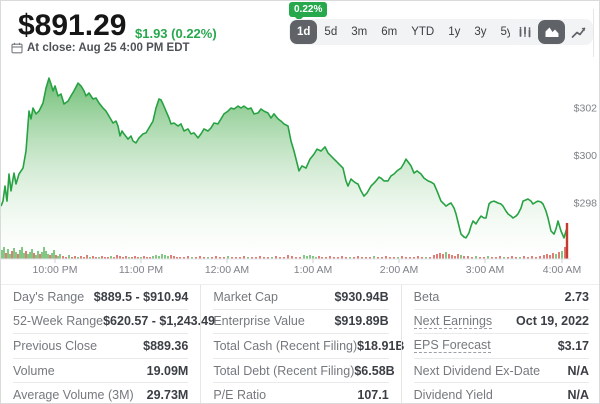 The height and width of the screenshot is (404, 600). I want to click on table-row: 52-Week Range $620.57 - $1,243.49, so click(114, 322).